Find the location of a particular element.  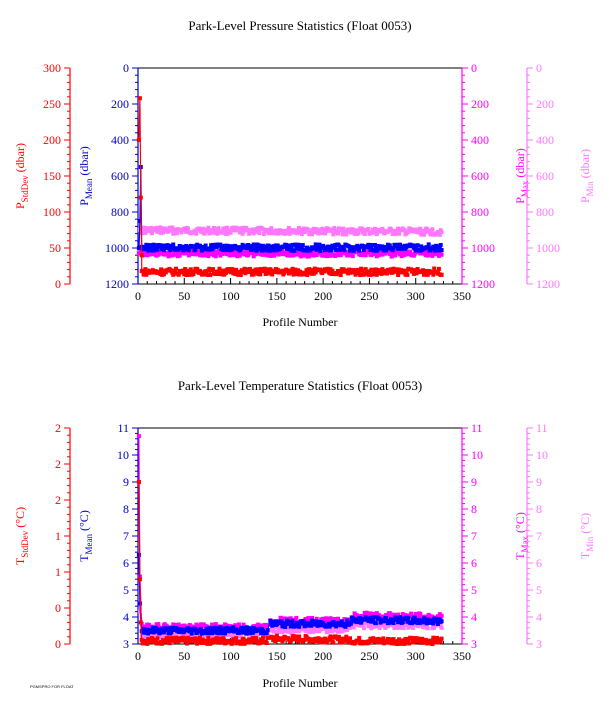

y-tick-label-min: 0 is located at coordinates (539, 68).